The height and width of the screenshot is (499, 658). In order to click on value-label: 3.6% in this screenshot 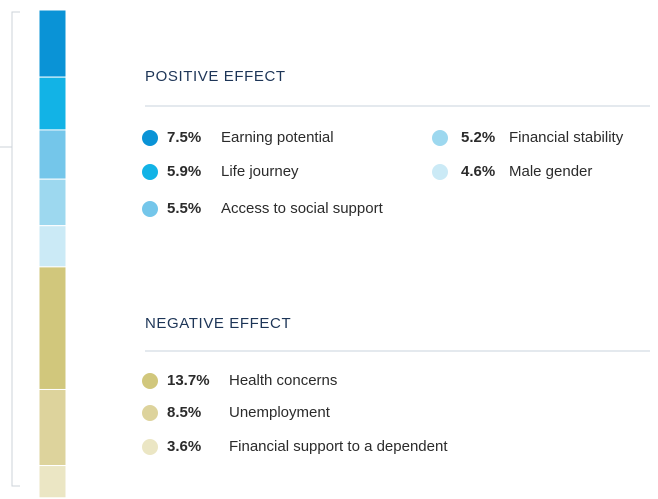, I will do `click(184, 446)`.